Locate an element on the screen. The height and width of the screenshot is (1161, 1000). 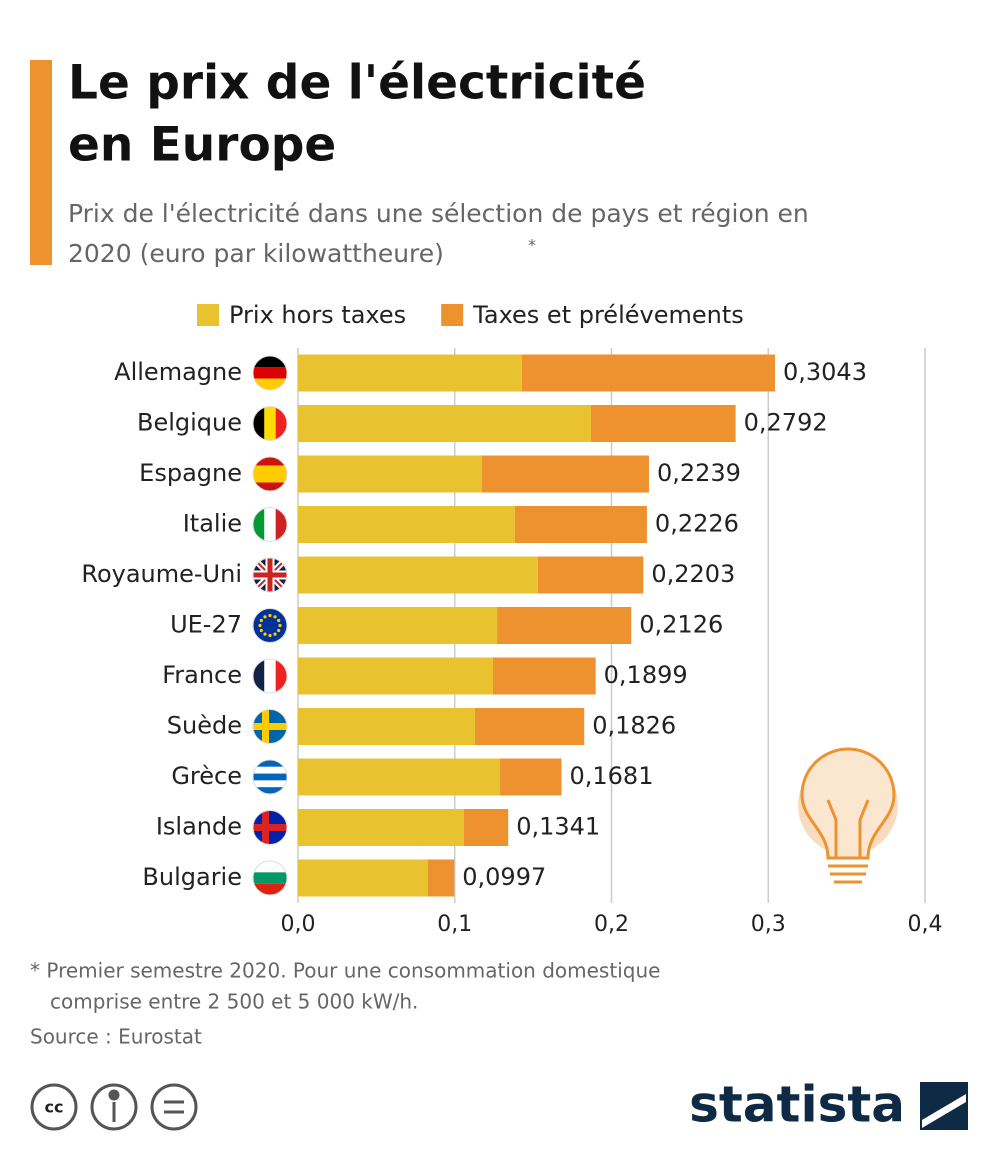
x-tick-label: 0,3 is located at coordinates (768, 924).